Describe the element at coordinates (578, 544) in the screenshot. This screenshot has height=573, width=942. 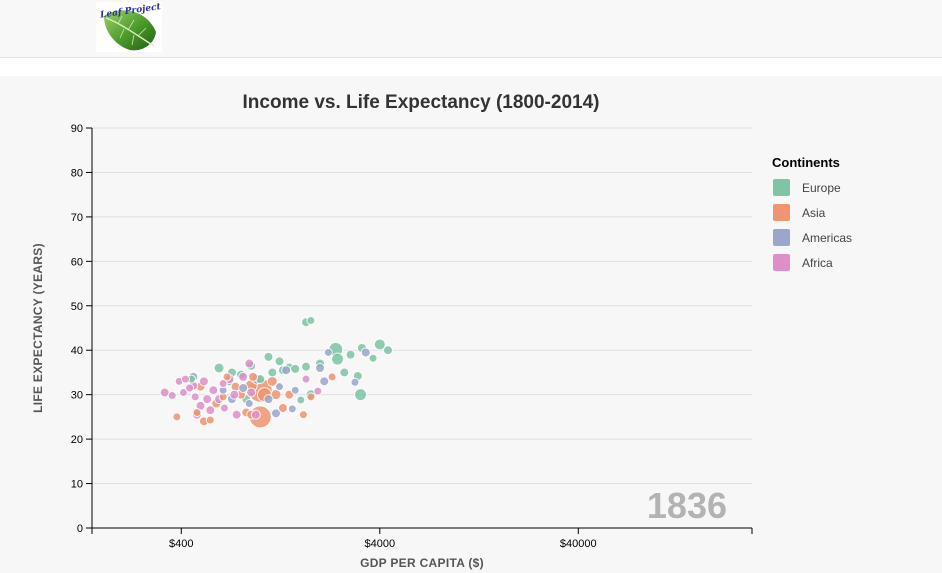
I see `x-tick-label: $40000` at that location.